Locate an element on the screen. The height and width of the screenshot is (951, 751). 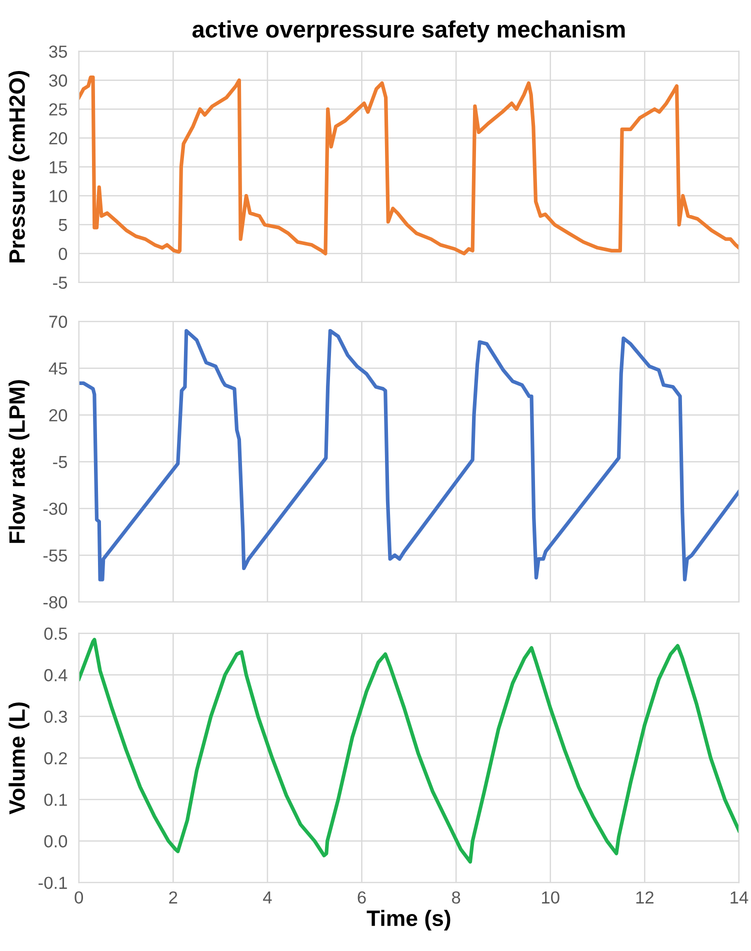
y-tick-label: 45 is located at coordinates (58, 368).